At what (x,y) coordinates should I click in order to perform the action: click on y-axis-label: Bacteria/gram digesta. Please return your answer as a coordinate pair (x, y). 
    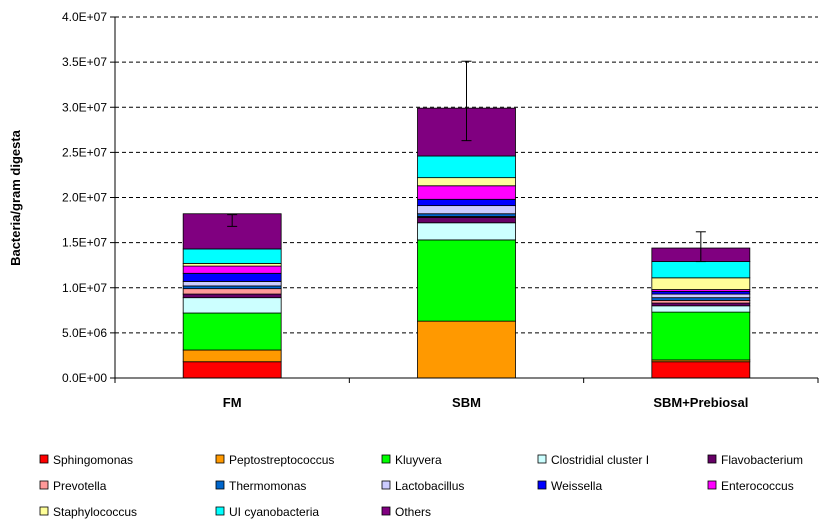
    Looking at the image, I should click on (15, 197).